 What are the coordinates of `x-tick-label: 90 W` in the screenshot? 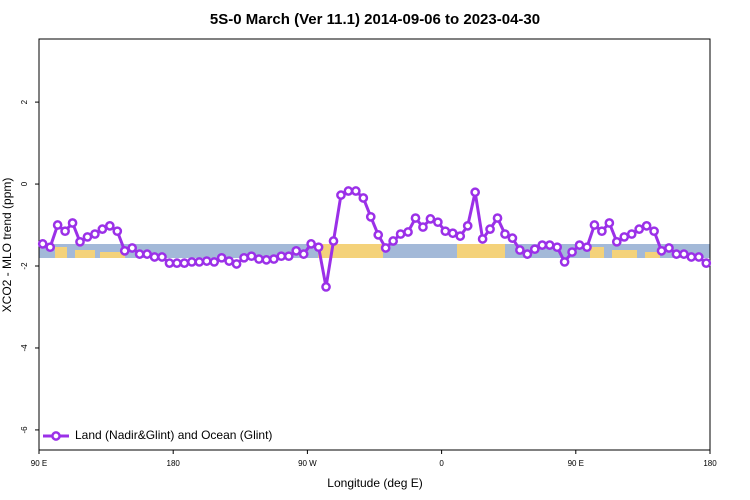 It's located at (307, 463).